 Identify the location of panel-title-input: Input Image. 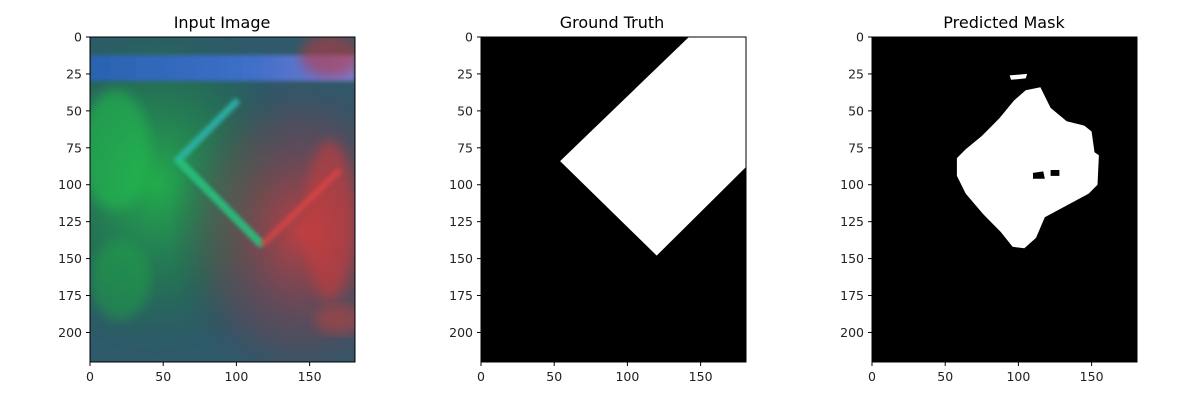
(222, 22).